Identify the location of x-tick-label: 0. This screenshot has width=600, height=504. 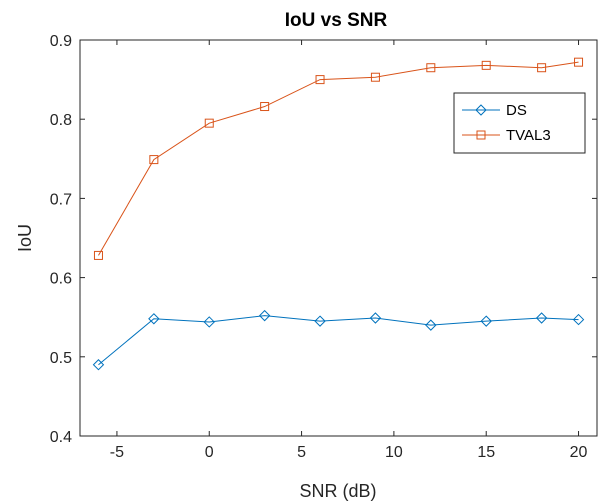
(209, 452).